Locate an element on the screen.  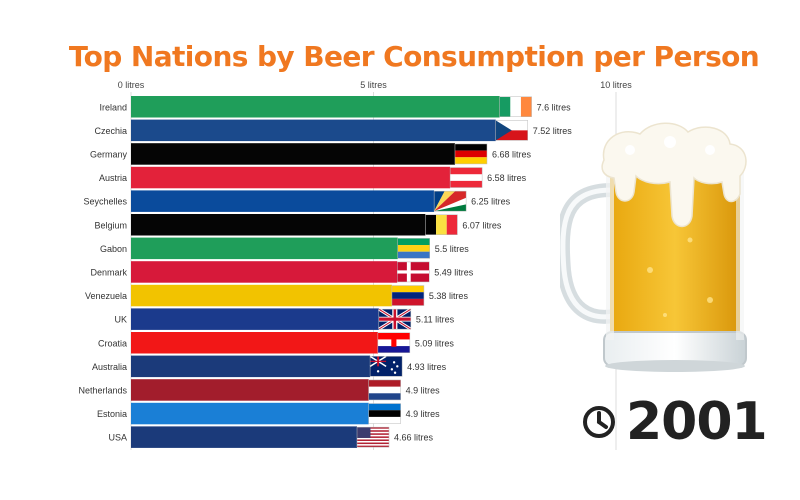
year-indicator: 2001 is located at coordinates (675, 422).